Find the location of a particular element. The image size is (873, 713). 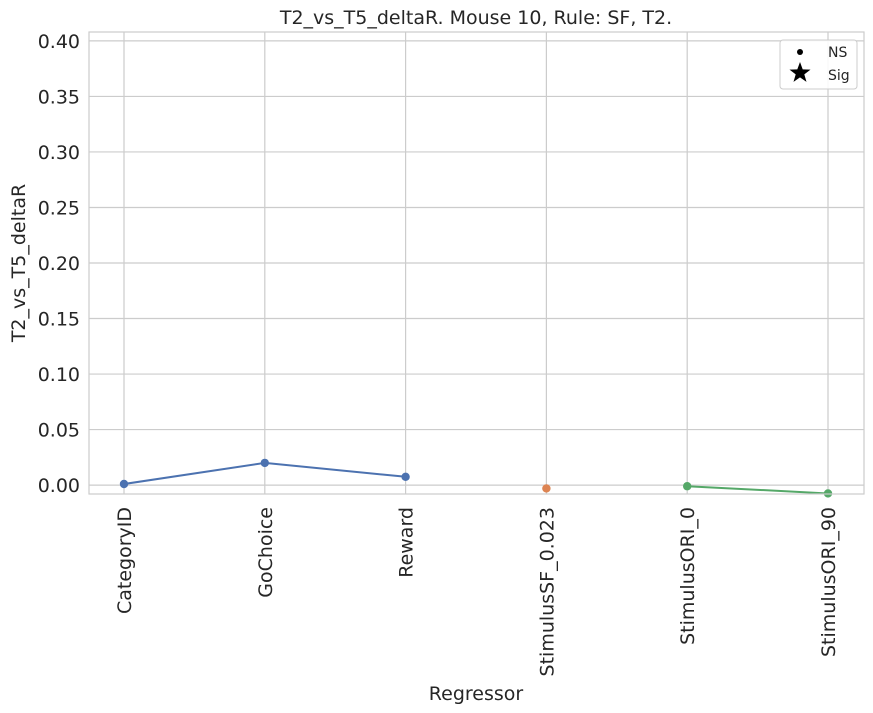

y-tick-label: 0.05 is located at coordinates (59, 431).